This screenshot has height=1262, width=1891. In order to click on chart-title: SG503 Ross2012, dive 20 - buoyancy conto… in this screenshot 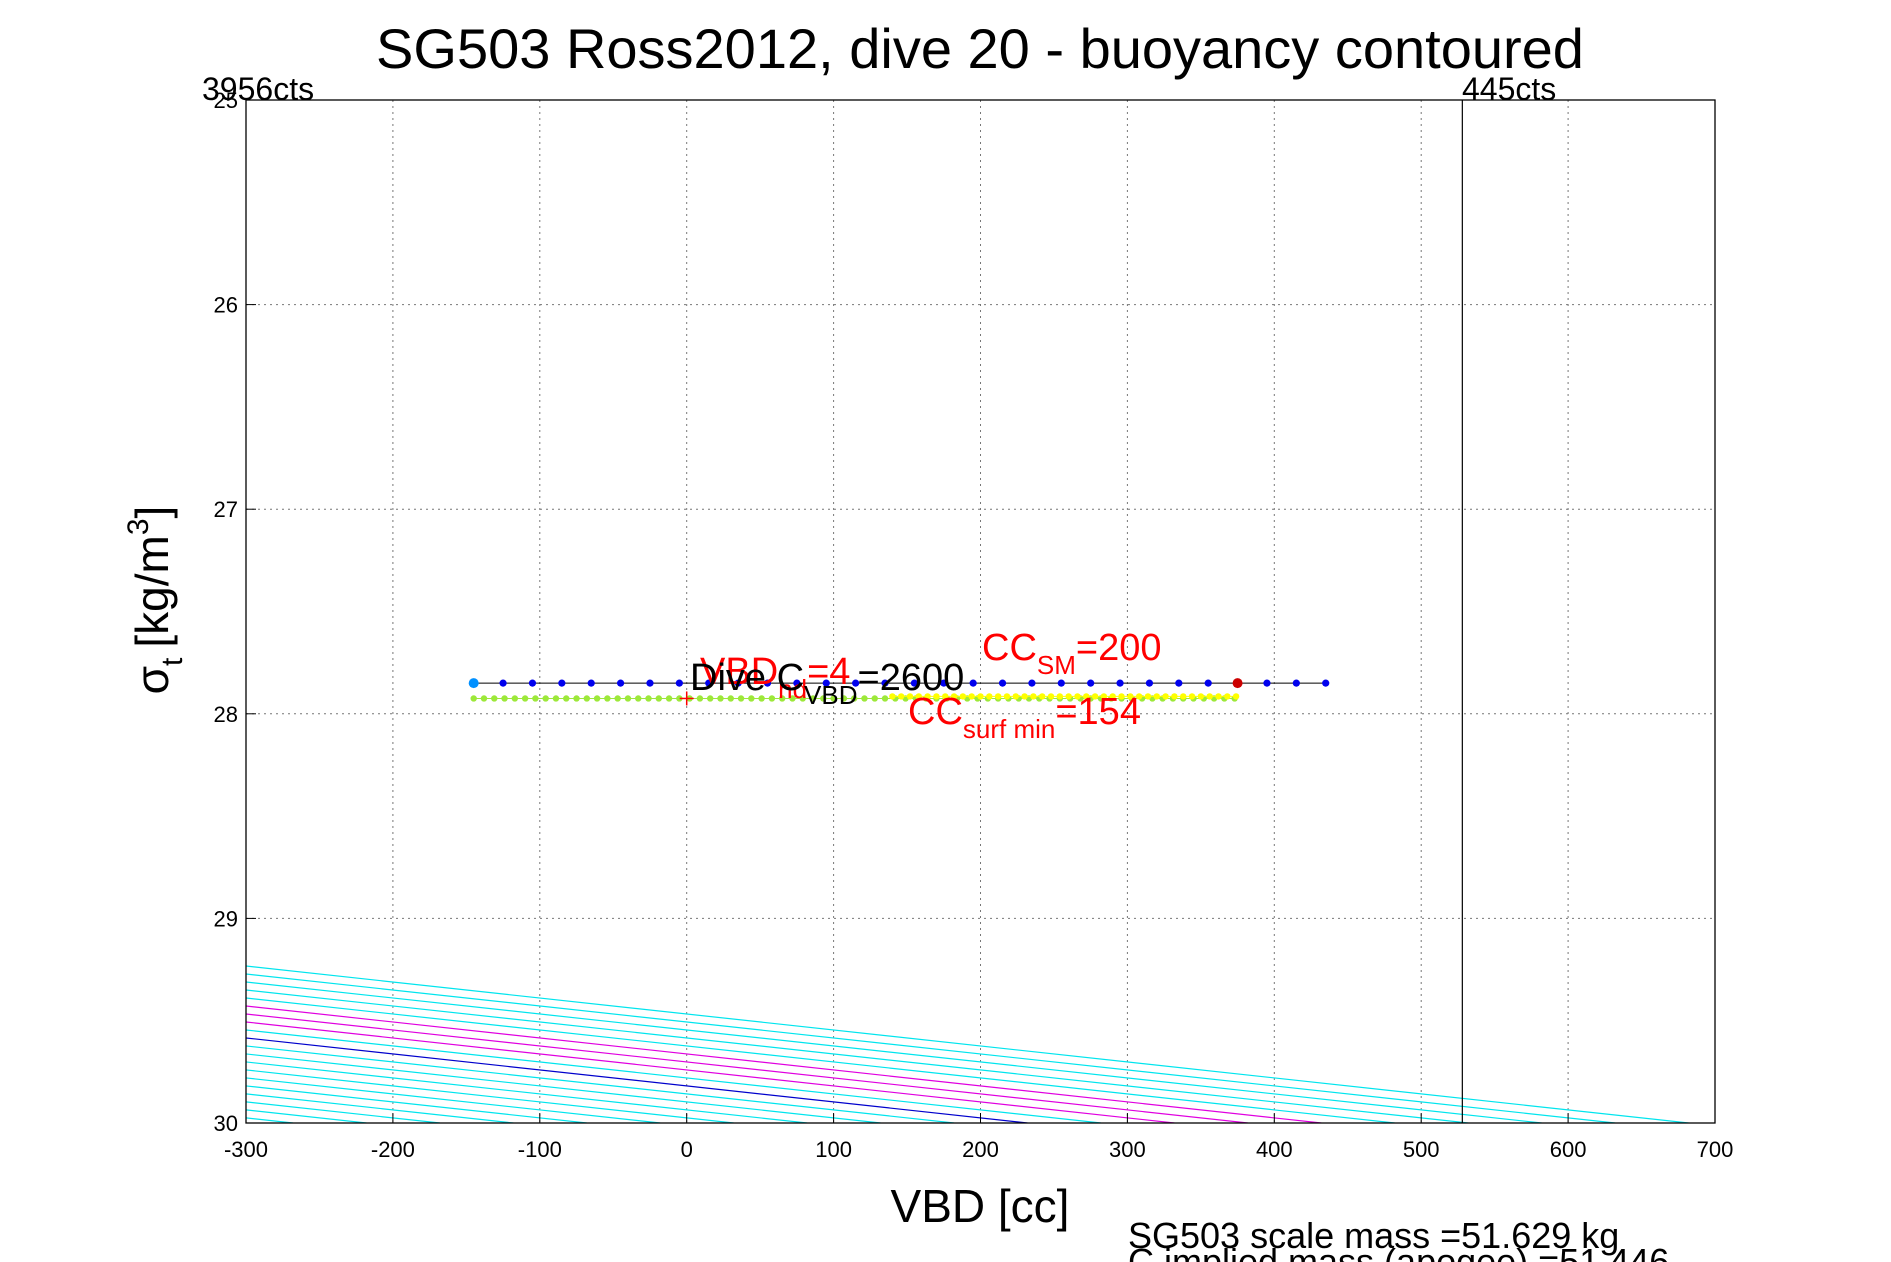, I will do `click(980, 48)`.